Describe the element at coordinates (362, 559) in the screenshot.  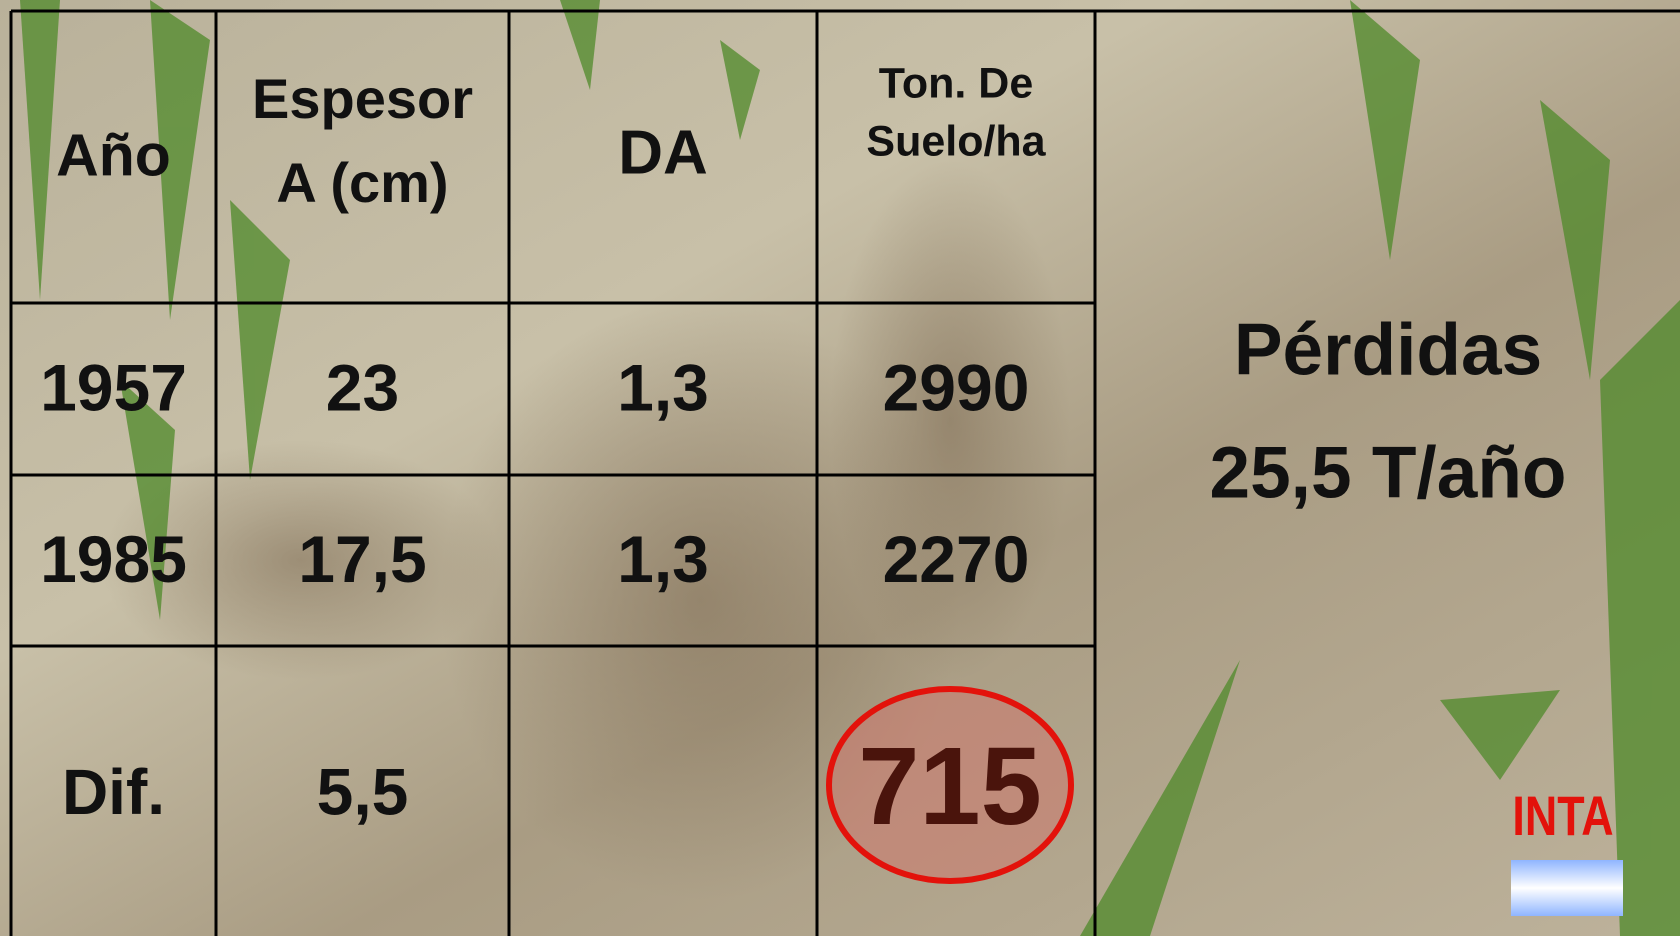
I see `table-cell: 17,5` at that location.